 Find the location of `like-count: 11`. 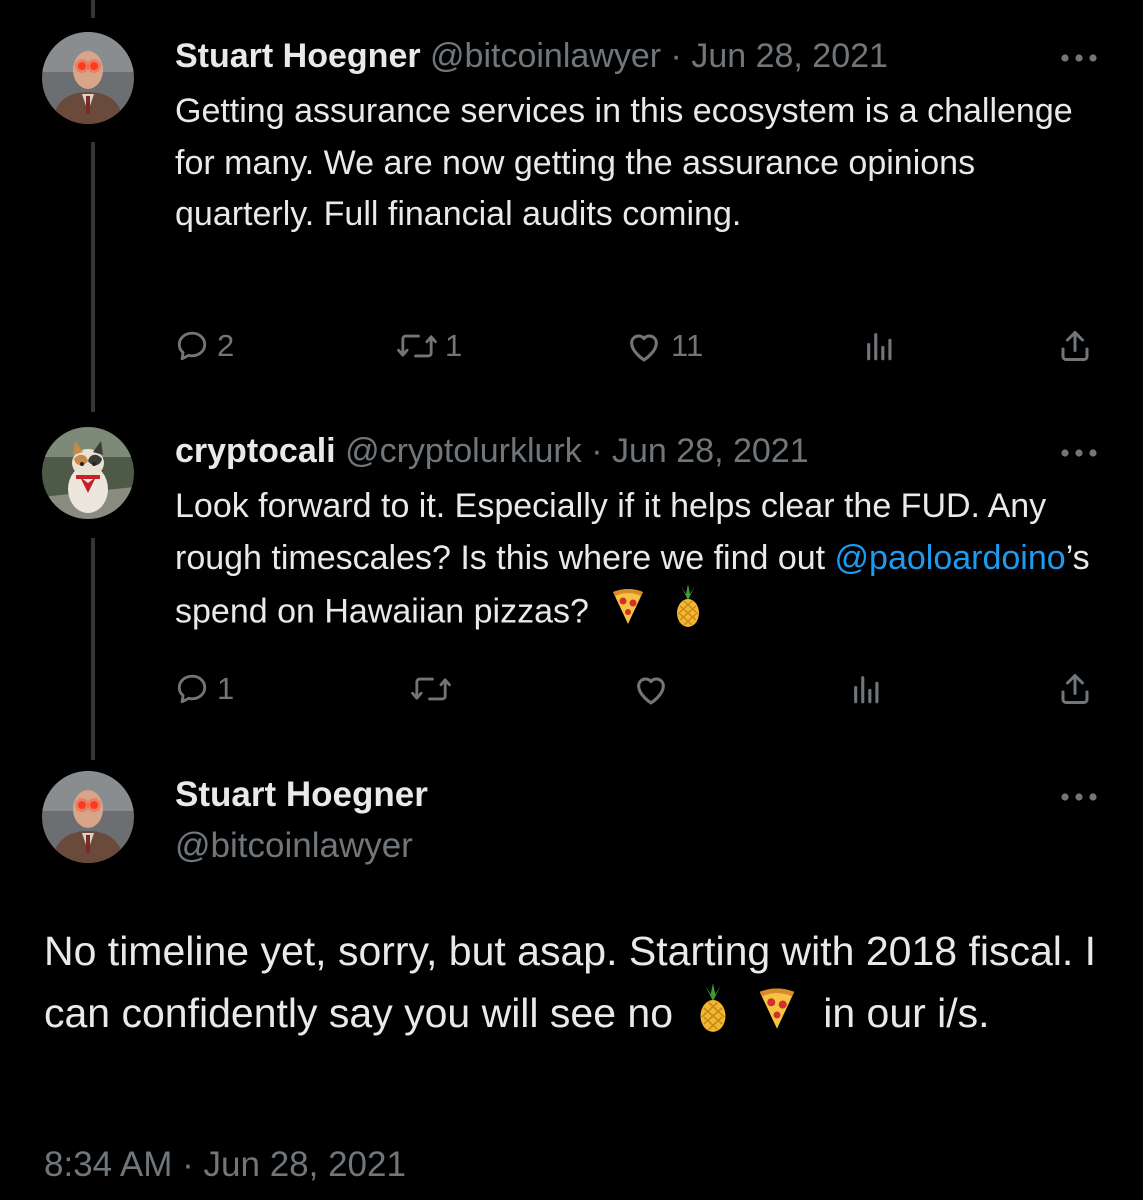

like-count: 11 is located at coordinates (687, 345).